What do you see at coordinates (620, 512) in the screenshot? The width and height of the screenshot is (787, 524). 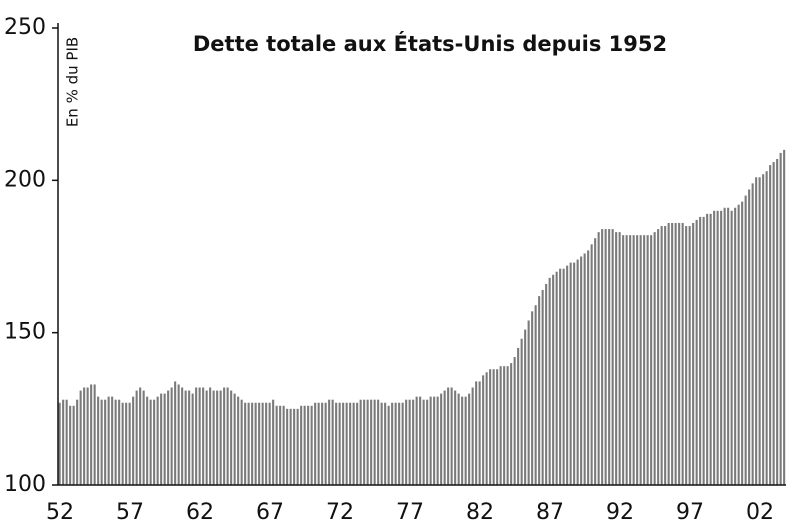 I see `x-tick-label: 92` at bounding box center [620, 512].